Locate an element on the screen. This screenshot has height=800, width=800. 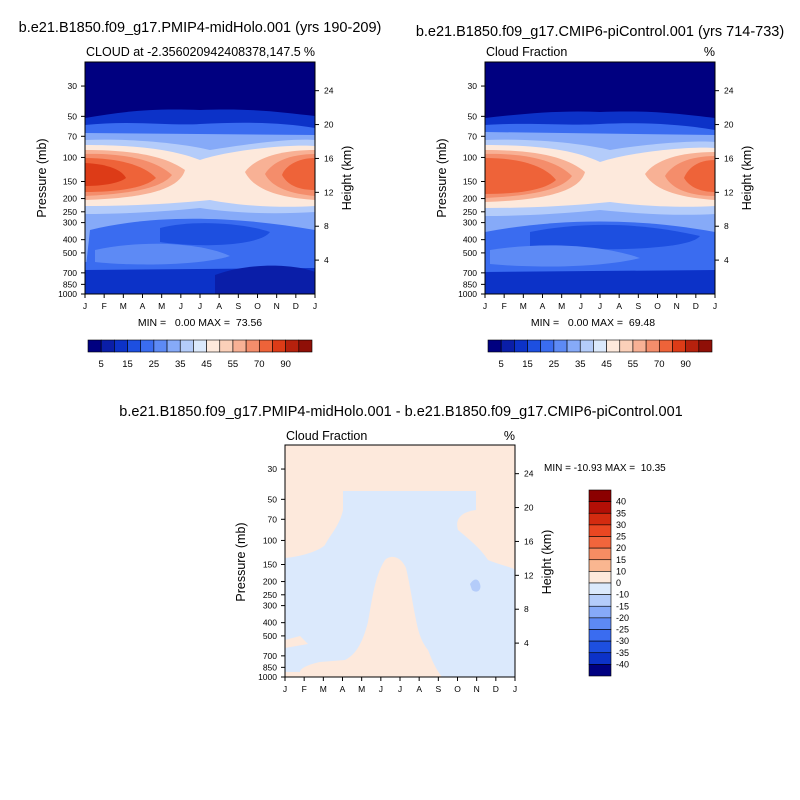
month-tick-label: N is located at coordinates (277, 306).